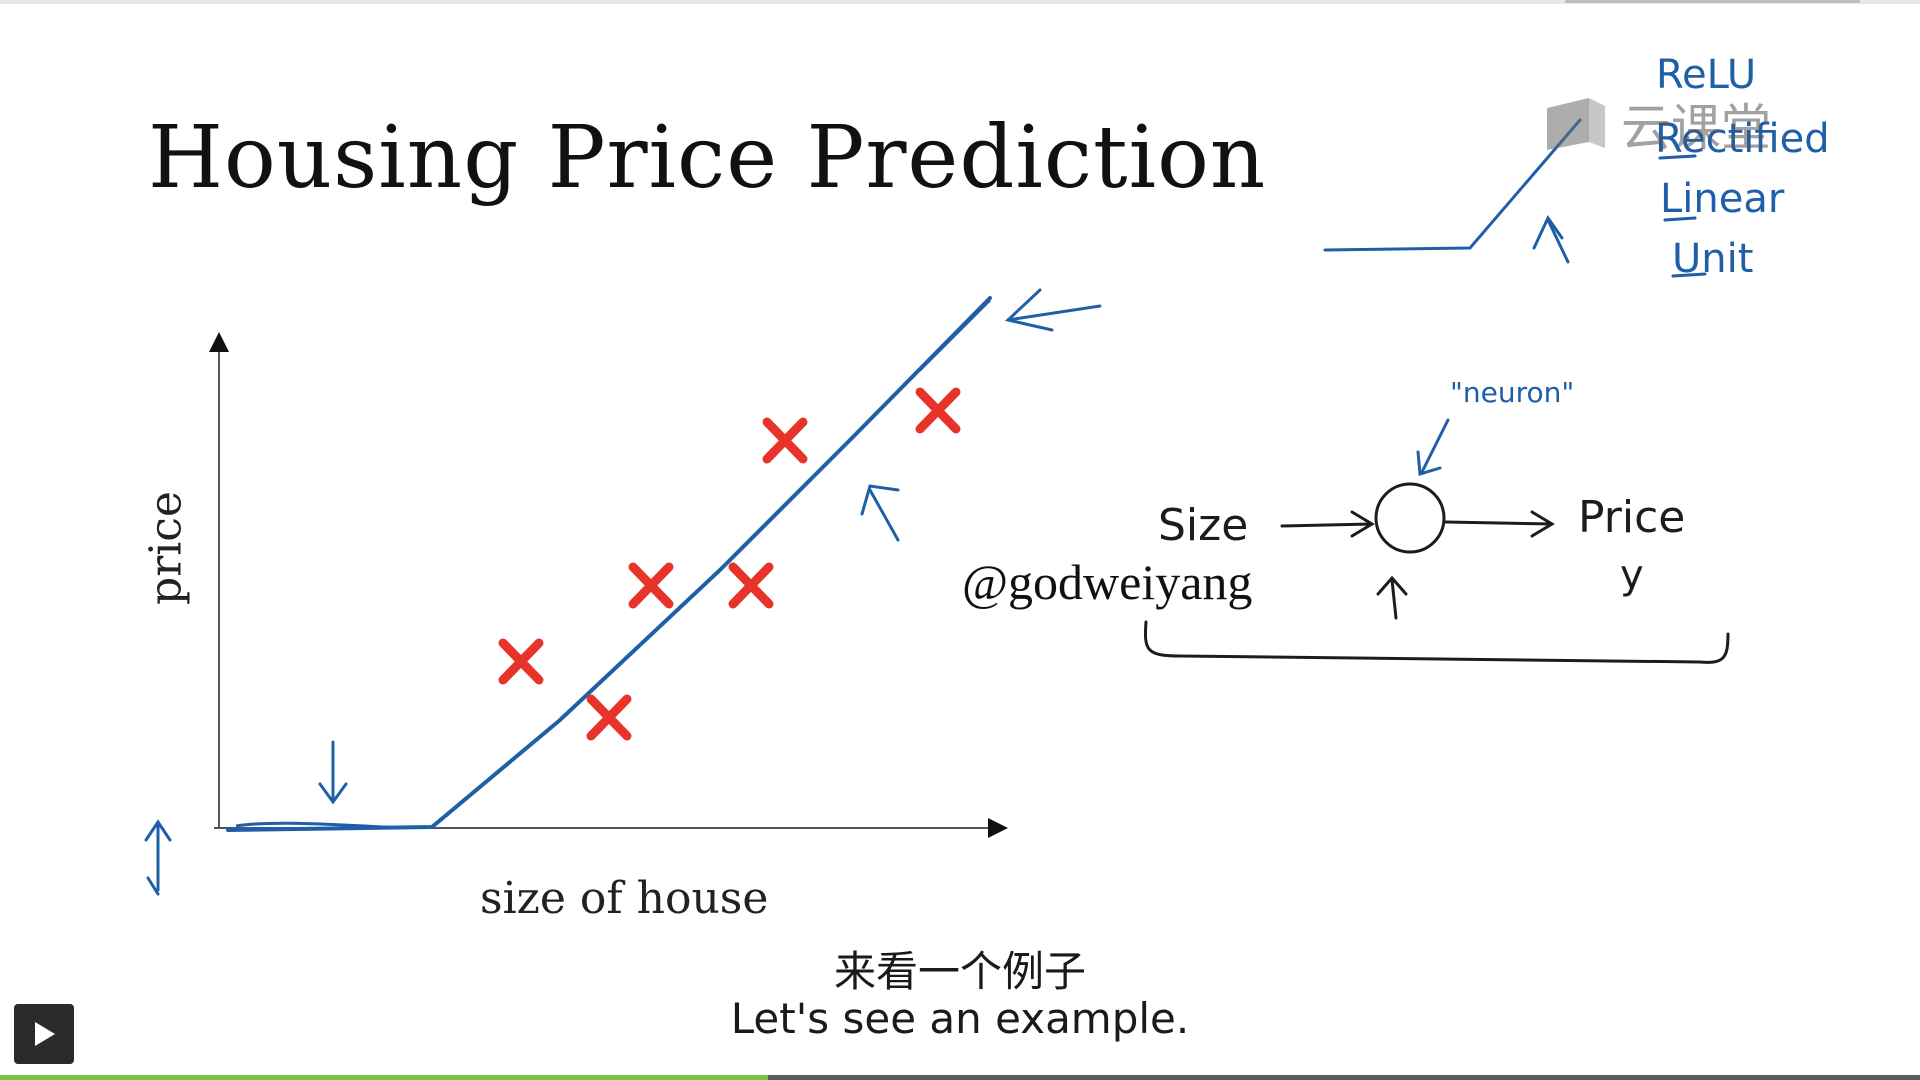 Image resolution: width=1920 pixels, height=1080 pixels. What do you see at coordinates (1706, 75) in the screenshot?
I see `relu-label: ReLU` at bounding box center [1706, 75].